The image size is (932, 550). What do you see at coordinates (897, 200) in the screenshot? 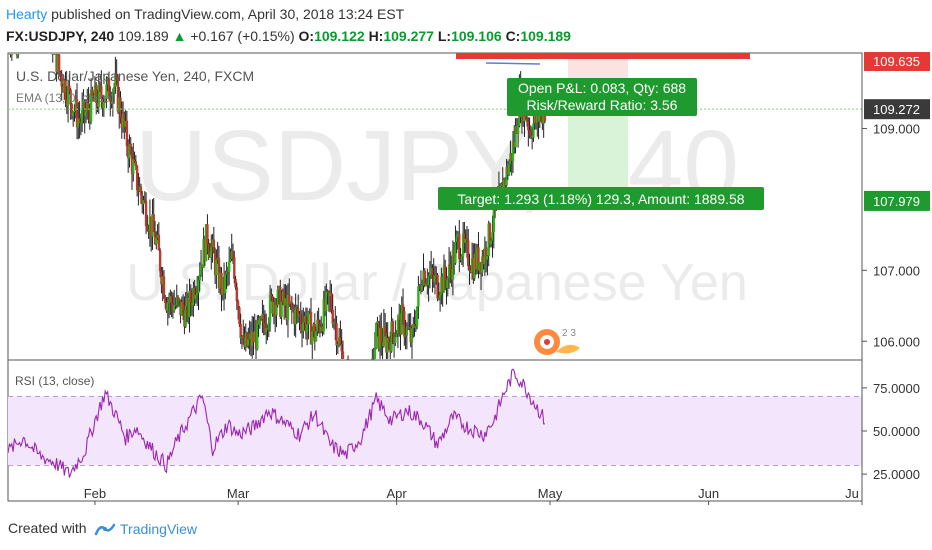
I see `price-label-target` at bounding box center [897, 200].